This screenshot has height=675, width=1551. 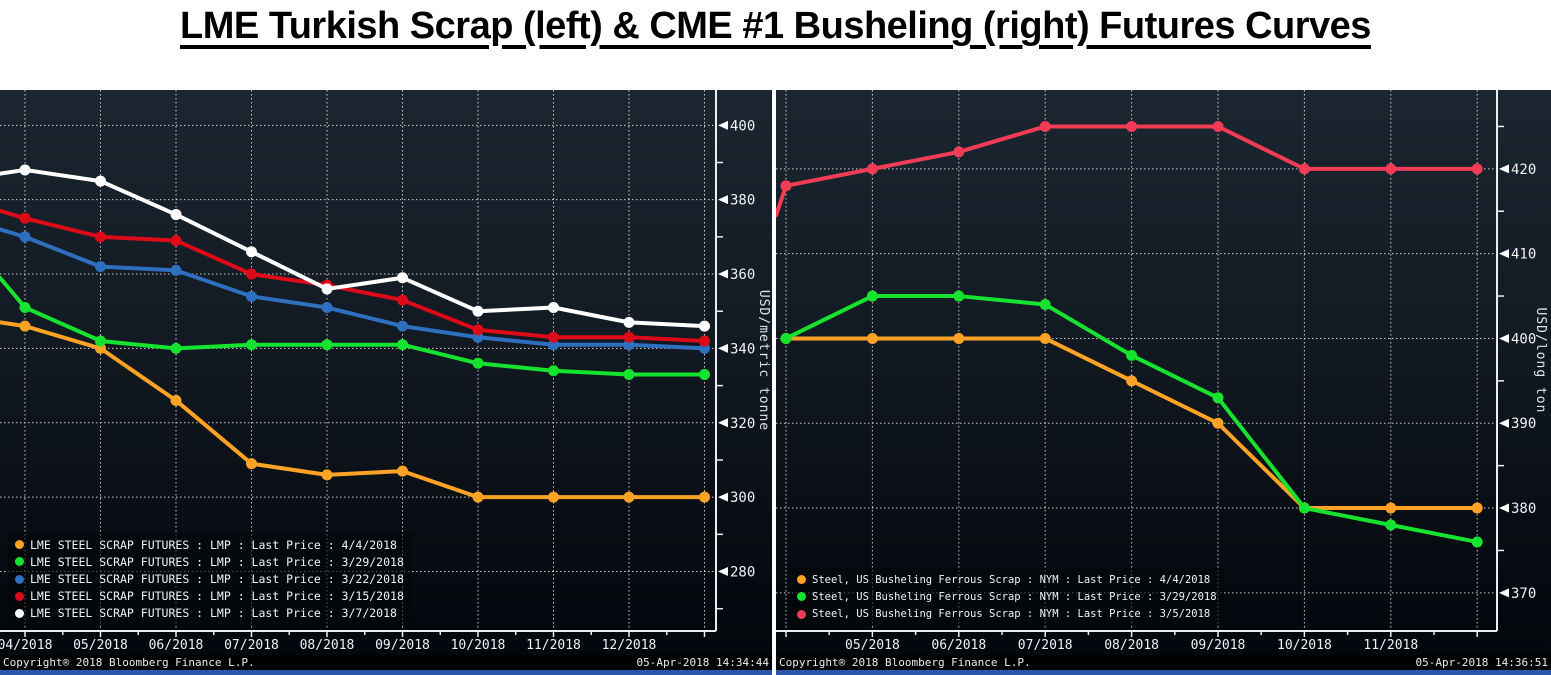 What do you see at coordinates (629, 645) in the screenshot?
I see `x-axis-tick-label: 12/2018` at bounding box center [629, 645].